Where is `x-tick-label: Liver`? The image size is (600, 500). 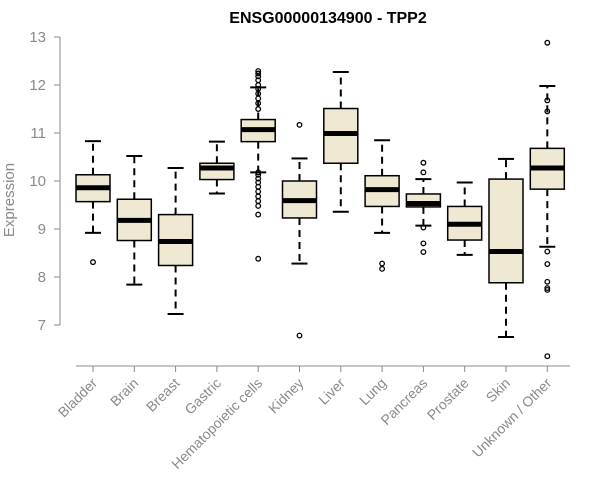 x-tick-label: Liver is located at coordinates (331, 391).